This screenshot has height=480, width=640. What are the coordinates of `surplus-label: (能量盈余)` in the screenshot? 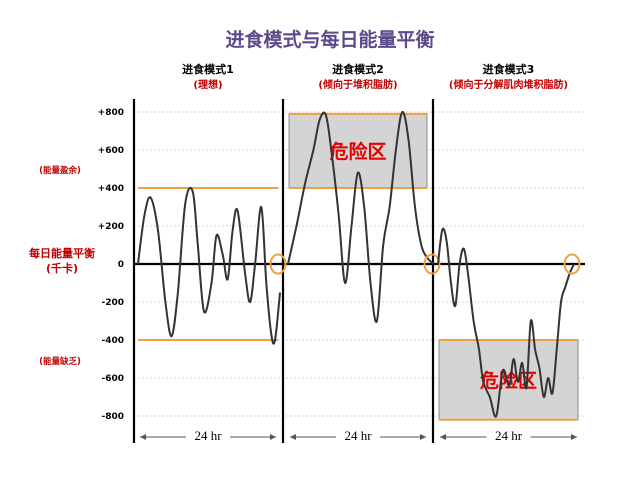 It's located at (60, 170).